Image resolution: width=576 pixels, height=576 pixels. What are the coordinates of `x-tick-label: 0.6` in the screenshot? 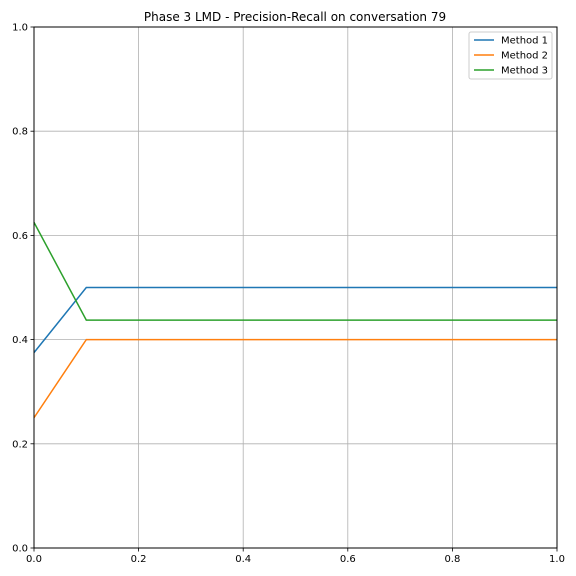 It's located at (348, 559).